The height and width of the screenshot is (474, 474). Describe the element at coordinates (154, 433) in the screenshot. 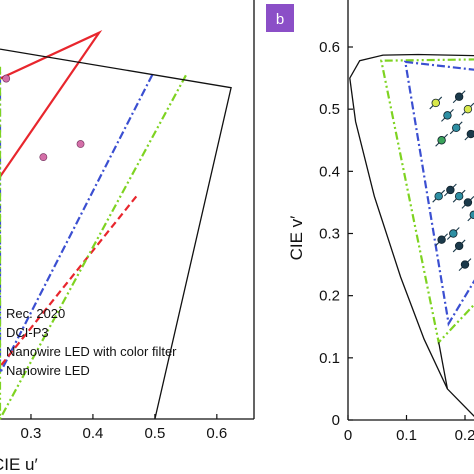

I see `panel-a-x-tick-label: 0.5` at that location.